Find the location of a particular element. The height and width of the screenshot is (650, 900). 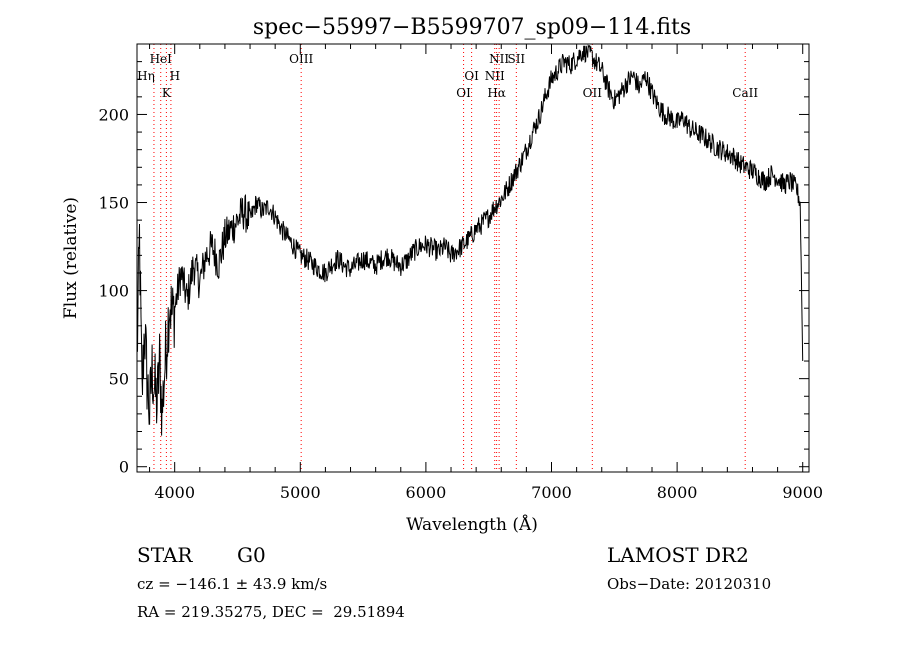

redshift-cz: cz = −146.1 ± 43.9 km/s is located at coordinates (232, 584).